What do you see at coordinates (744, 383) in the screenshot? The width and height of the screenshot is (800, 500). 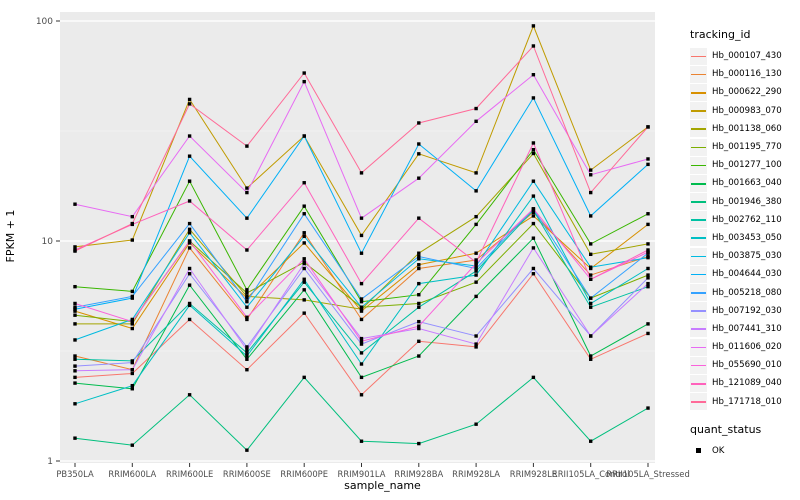 I see `legend-row-Hb_121089_040: Hb_121089_040` at bounding box center [744, 383].